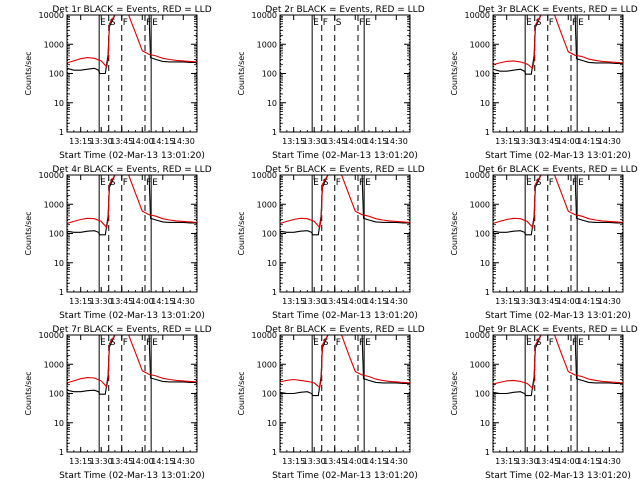  Describe the element at coordinates (101, 301) in the screenshot. I see `det4-xtick-label: 13:30` at that location.